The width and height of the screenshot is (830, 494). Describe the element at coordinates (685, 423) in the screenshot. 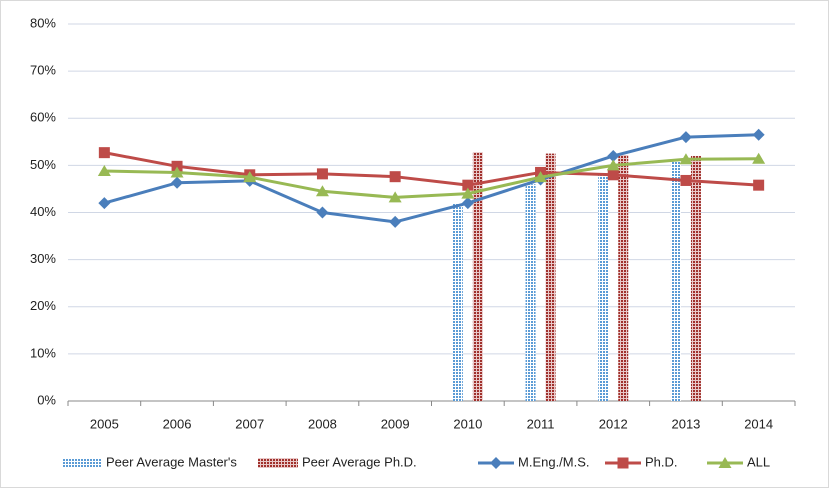

I see `x-tick-label: 2013` at that location.